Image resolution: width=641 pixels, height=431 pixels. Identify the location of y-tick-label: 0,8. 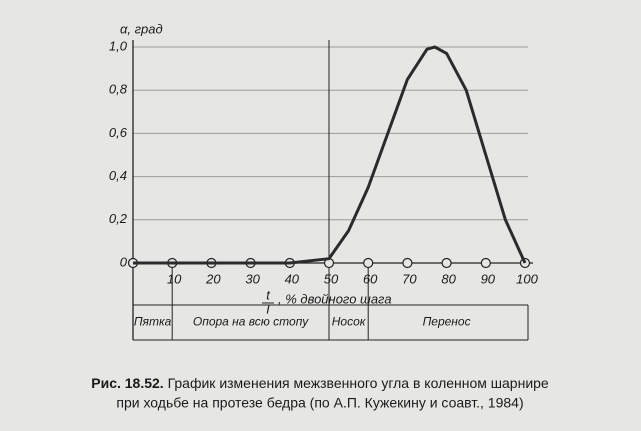
(118, 89).